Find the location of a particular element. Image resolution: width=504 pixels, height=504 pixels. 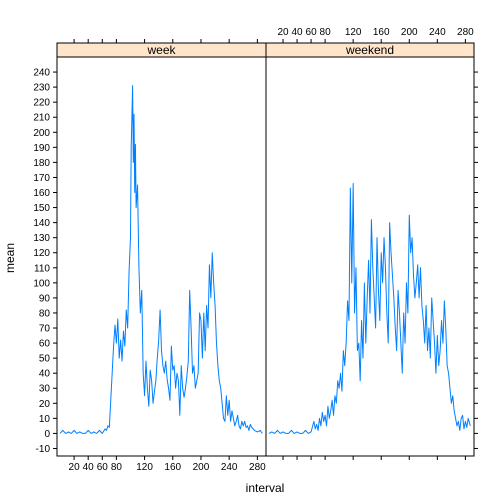

y-tick-label: 150 is located at coordinates (41, 208).